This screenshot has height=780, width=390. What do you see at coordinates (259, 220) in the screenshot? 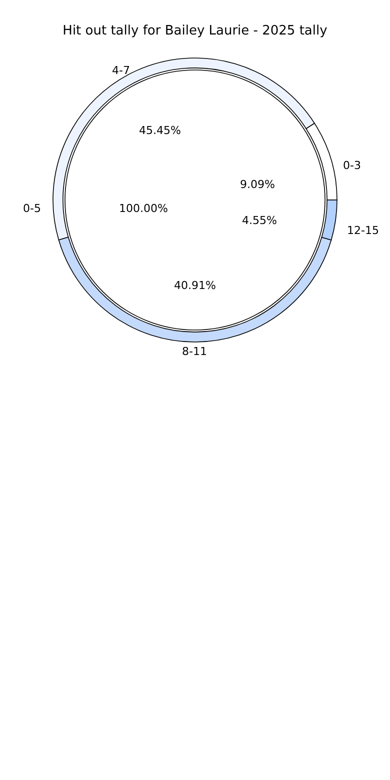
I see `data-label: 4.55%` at bounding box center [259, 220].